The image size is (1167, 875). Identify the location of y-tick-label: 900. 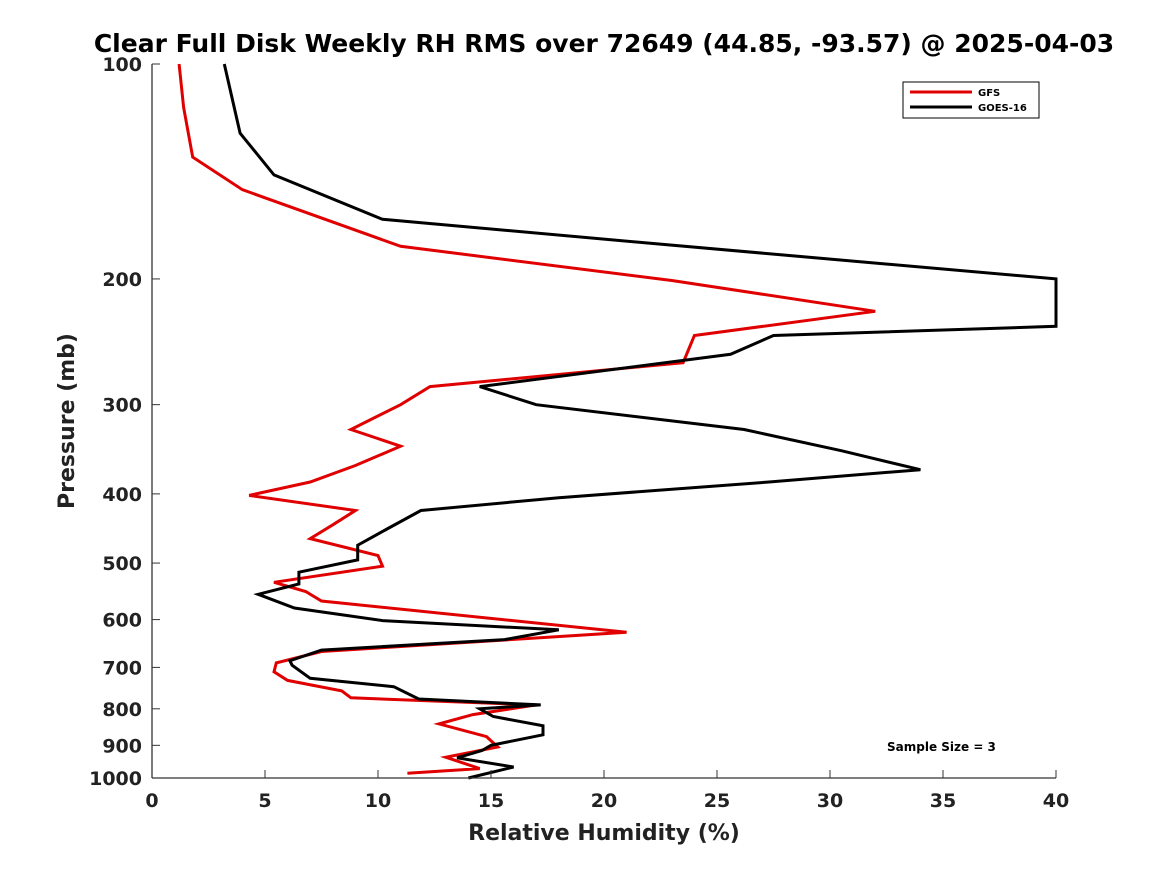
(122, 746).